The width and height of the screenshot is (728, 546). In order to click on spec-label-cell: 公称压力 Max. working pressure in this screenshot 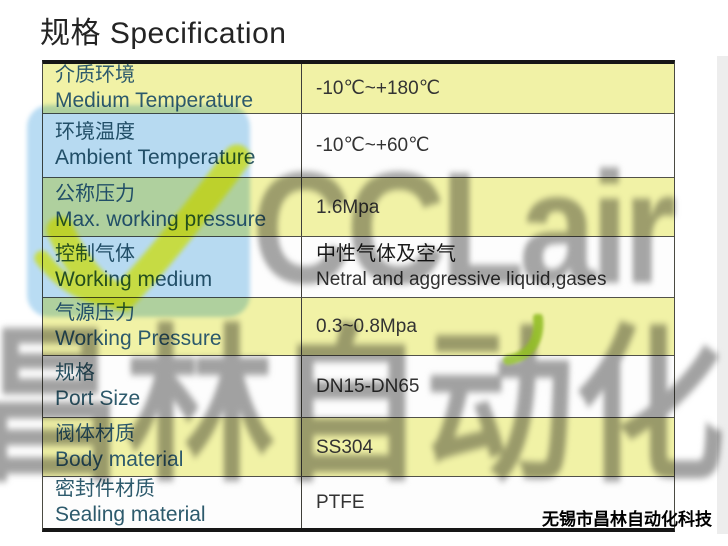, I will do `click(172, 207)`.